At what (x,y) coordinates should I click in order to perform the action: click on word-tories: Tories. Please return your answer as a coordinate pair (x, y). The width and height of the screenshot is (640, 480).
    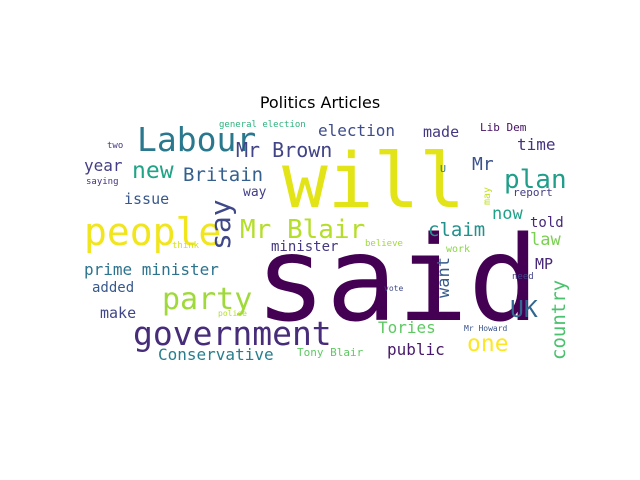
    Looking at the image, I should click on (407, 327).